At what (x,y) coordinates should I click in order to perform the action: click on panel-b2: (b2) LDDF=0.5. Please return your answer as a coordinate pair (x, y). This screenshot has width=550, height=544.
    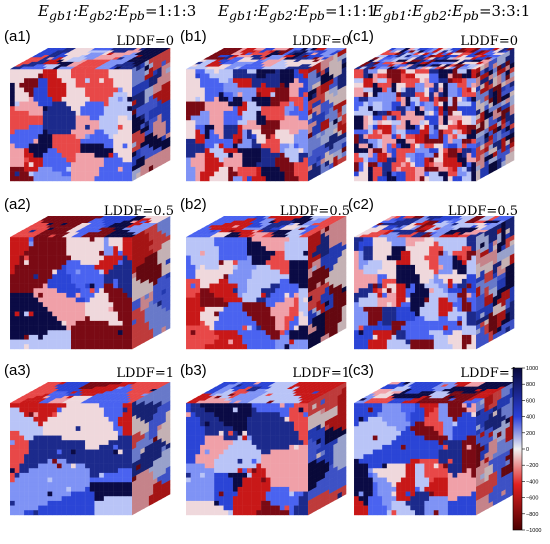
    Looking at the image, I should click on (266, 285).